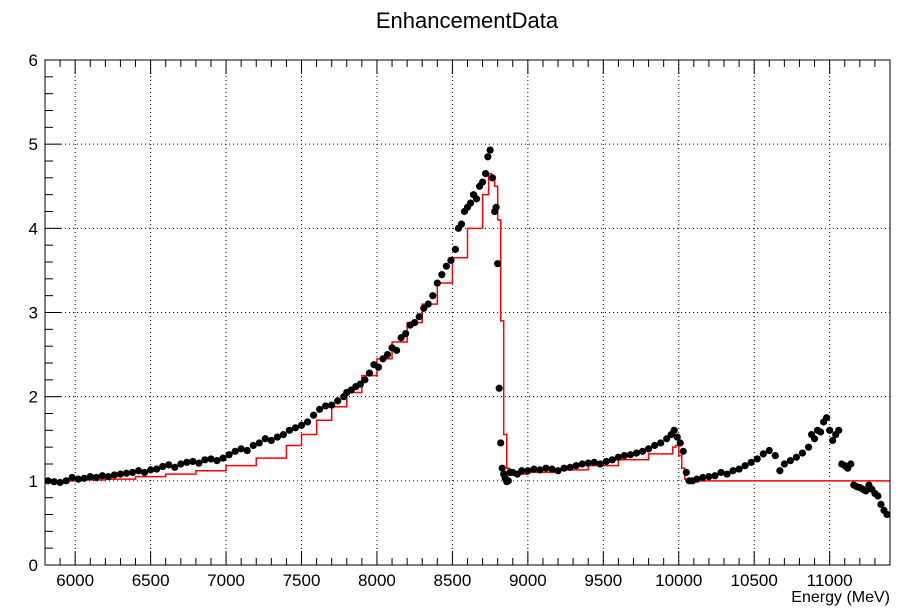  I want to click on y-tick-label: 4, so click(33, 228).